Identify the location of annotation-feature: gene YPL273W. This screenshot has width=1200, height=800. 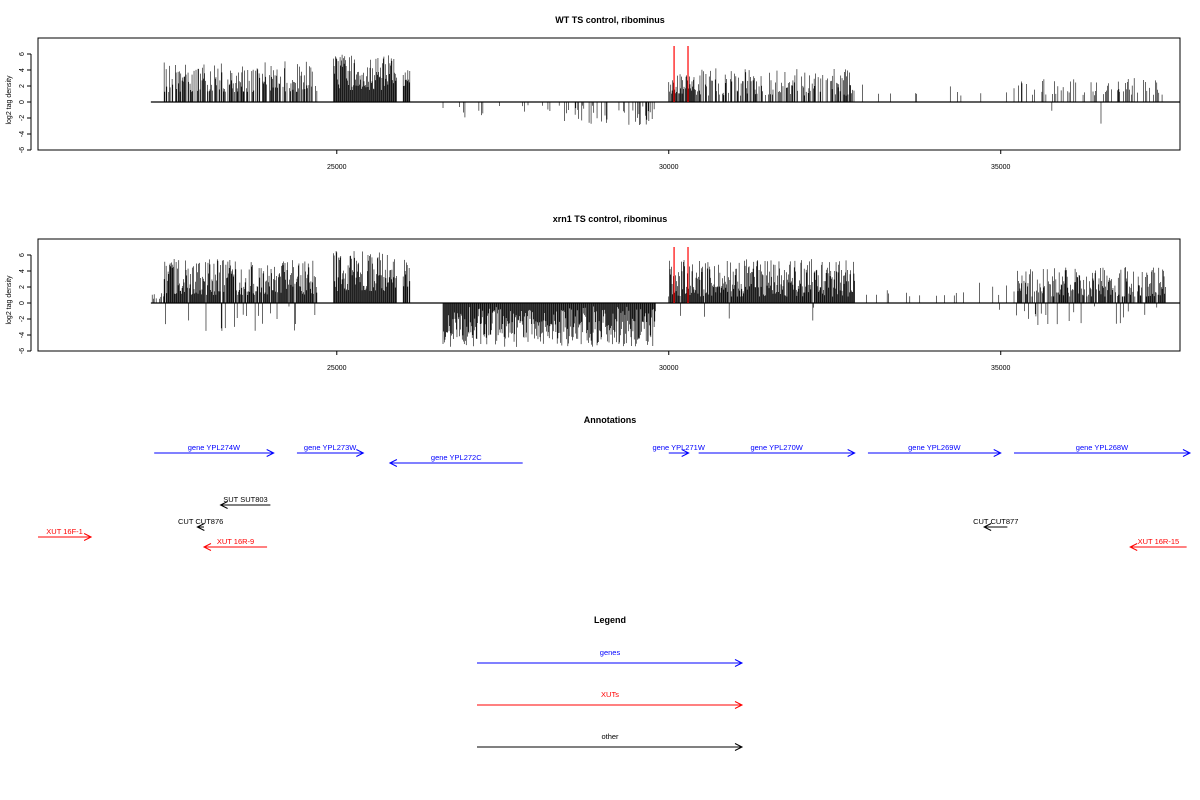
(330, 450).